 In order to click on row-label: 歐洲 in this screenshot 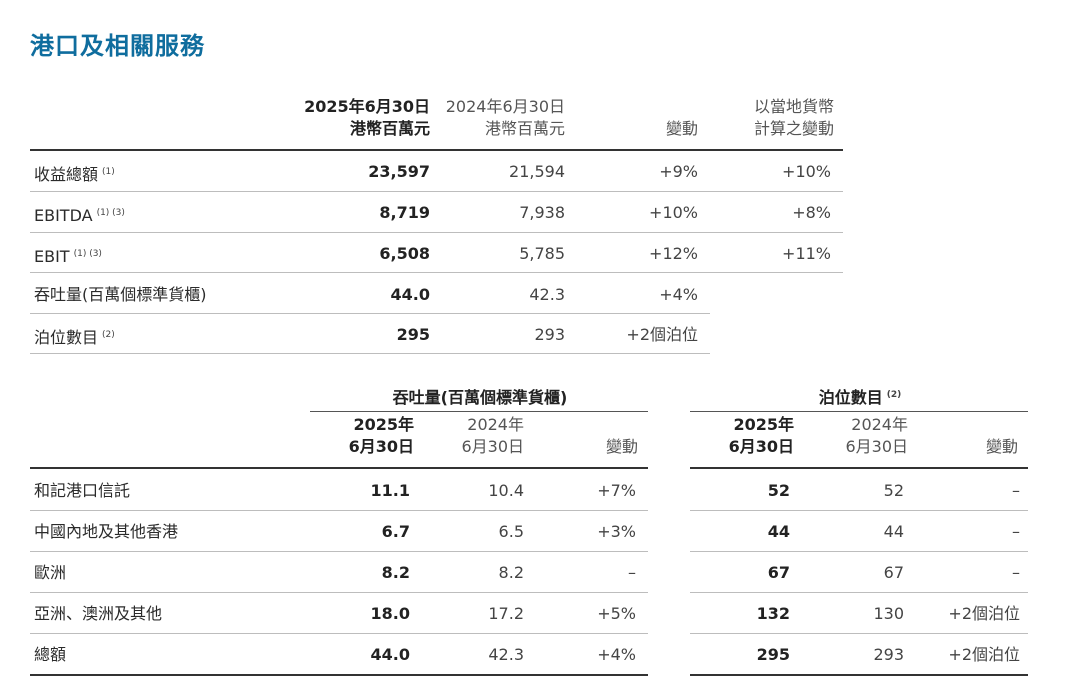, I will do `click(50, 572)`.